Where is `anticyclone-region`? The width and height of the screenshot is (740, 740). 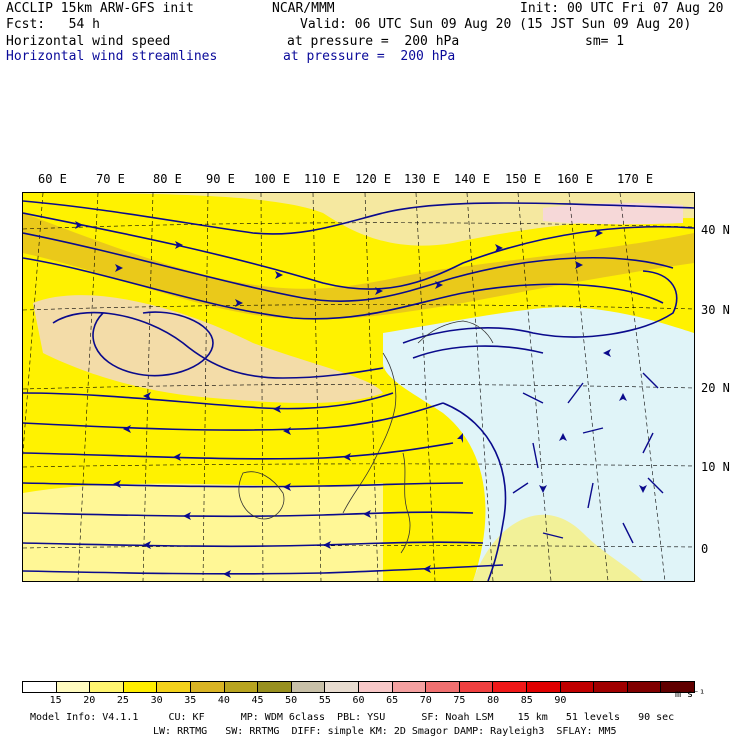 anticyclone-region is located at coordinates (208, 349).